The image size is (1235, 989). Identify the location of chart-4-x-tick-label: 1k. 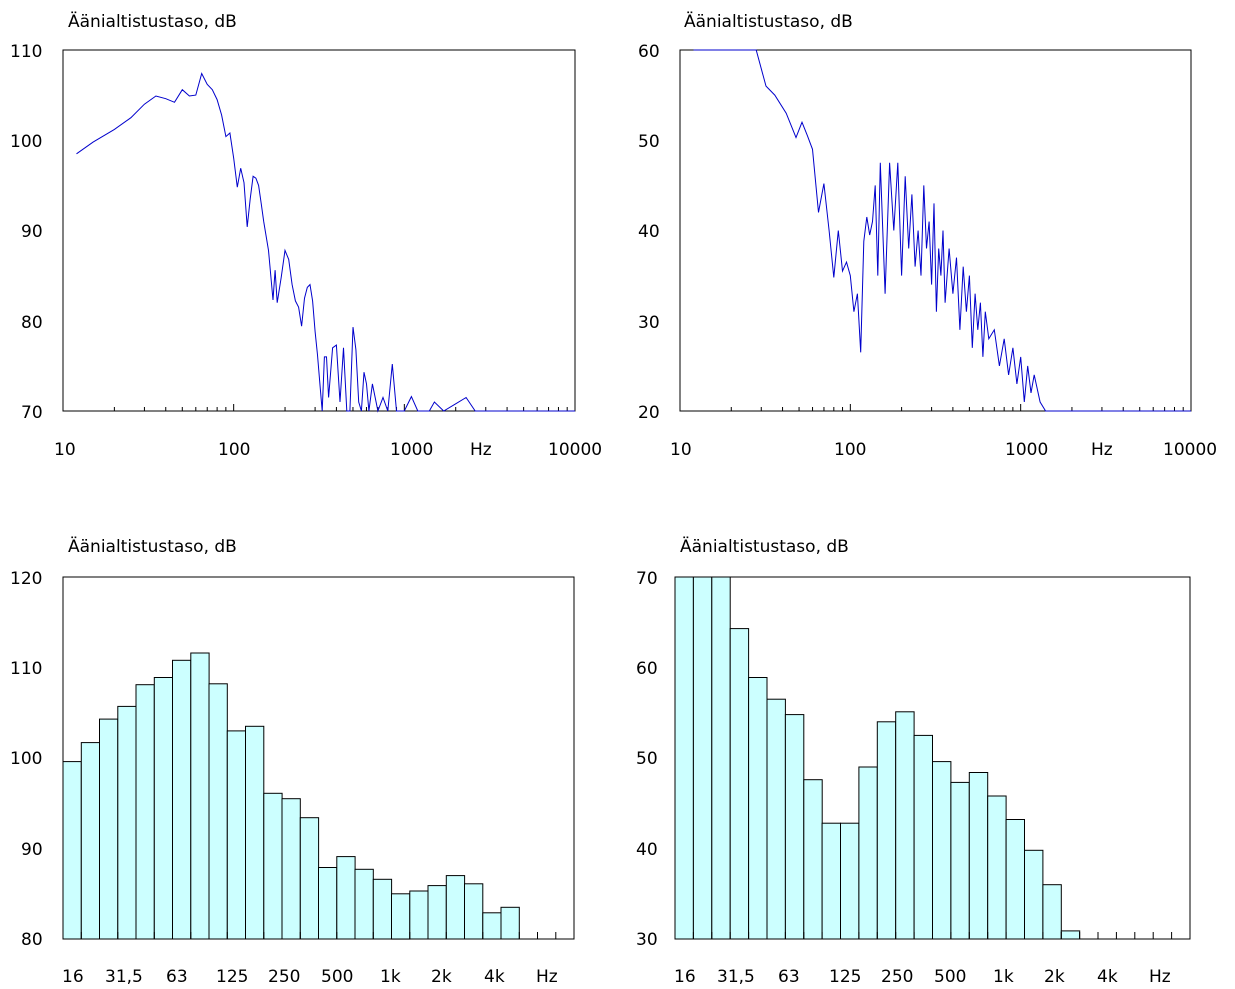
(1003, 977).